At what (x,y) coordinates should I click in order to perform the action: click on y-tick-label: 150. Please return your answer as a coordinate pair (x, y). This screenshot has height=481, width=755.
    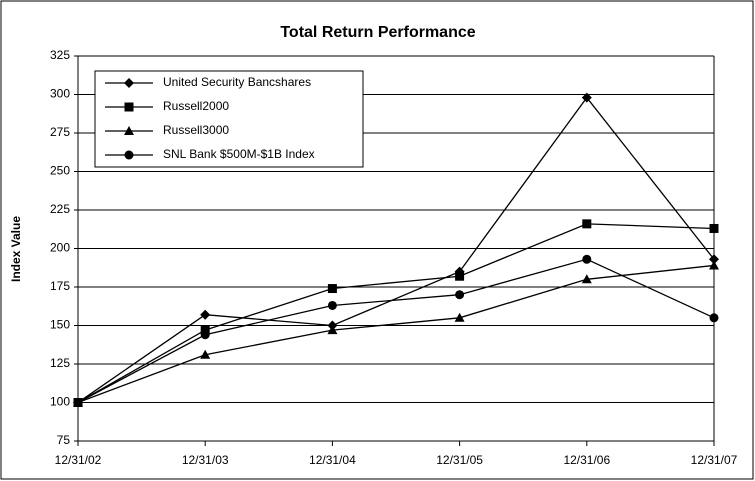
    Looking at the image, I should click on (60, 325).